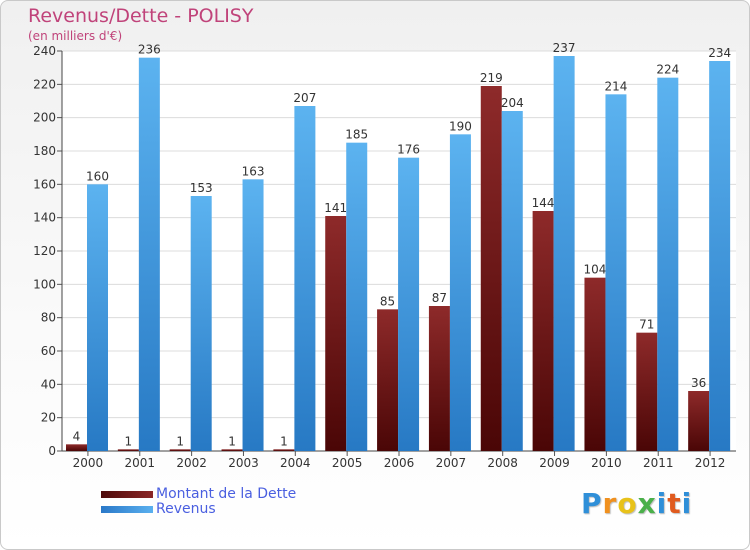 The image size is (750, 550). Describe the element at coordinates (667, 70) in the screenshot. I see `data-label-revenue: 224` at that location.